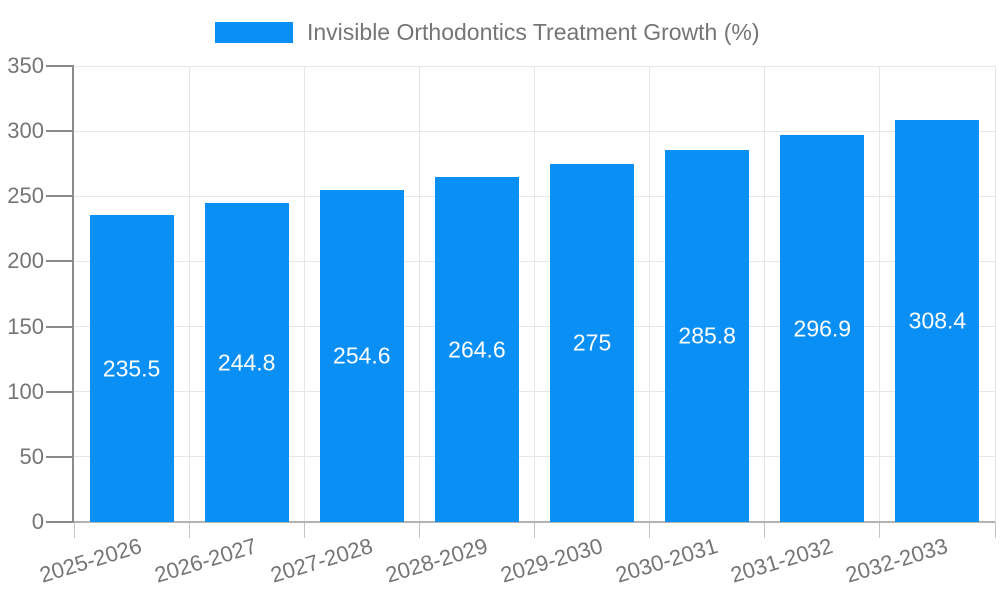  I want to click on bar-value-label: 254.6, so click(362, 355).